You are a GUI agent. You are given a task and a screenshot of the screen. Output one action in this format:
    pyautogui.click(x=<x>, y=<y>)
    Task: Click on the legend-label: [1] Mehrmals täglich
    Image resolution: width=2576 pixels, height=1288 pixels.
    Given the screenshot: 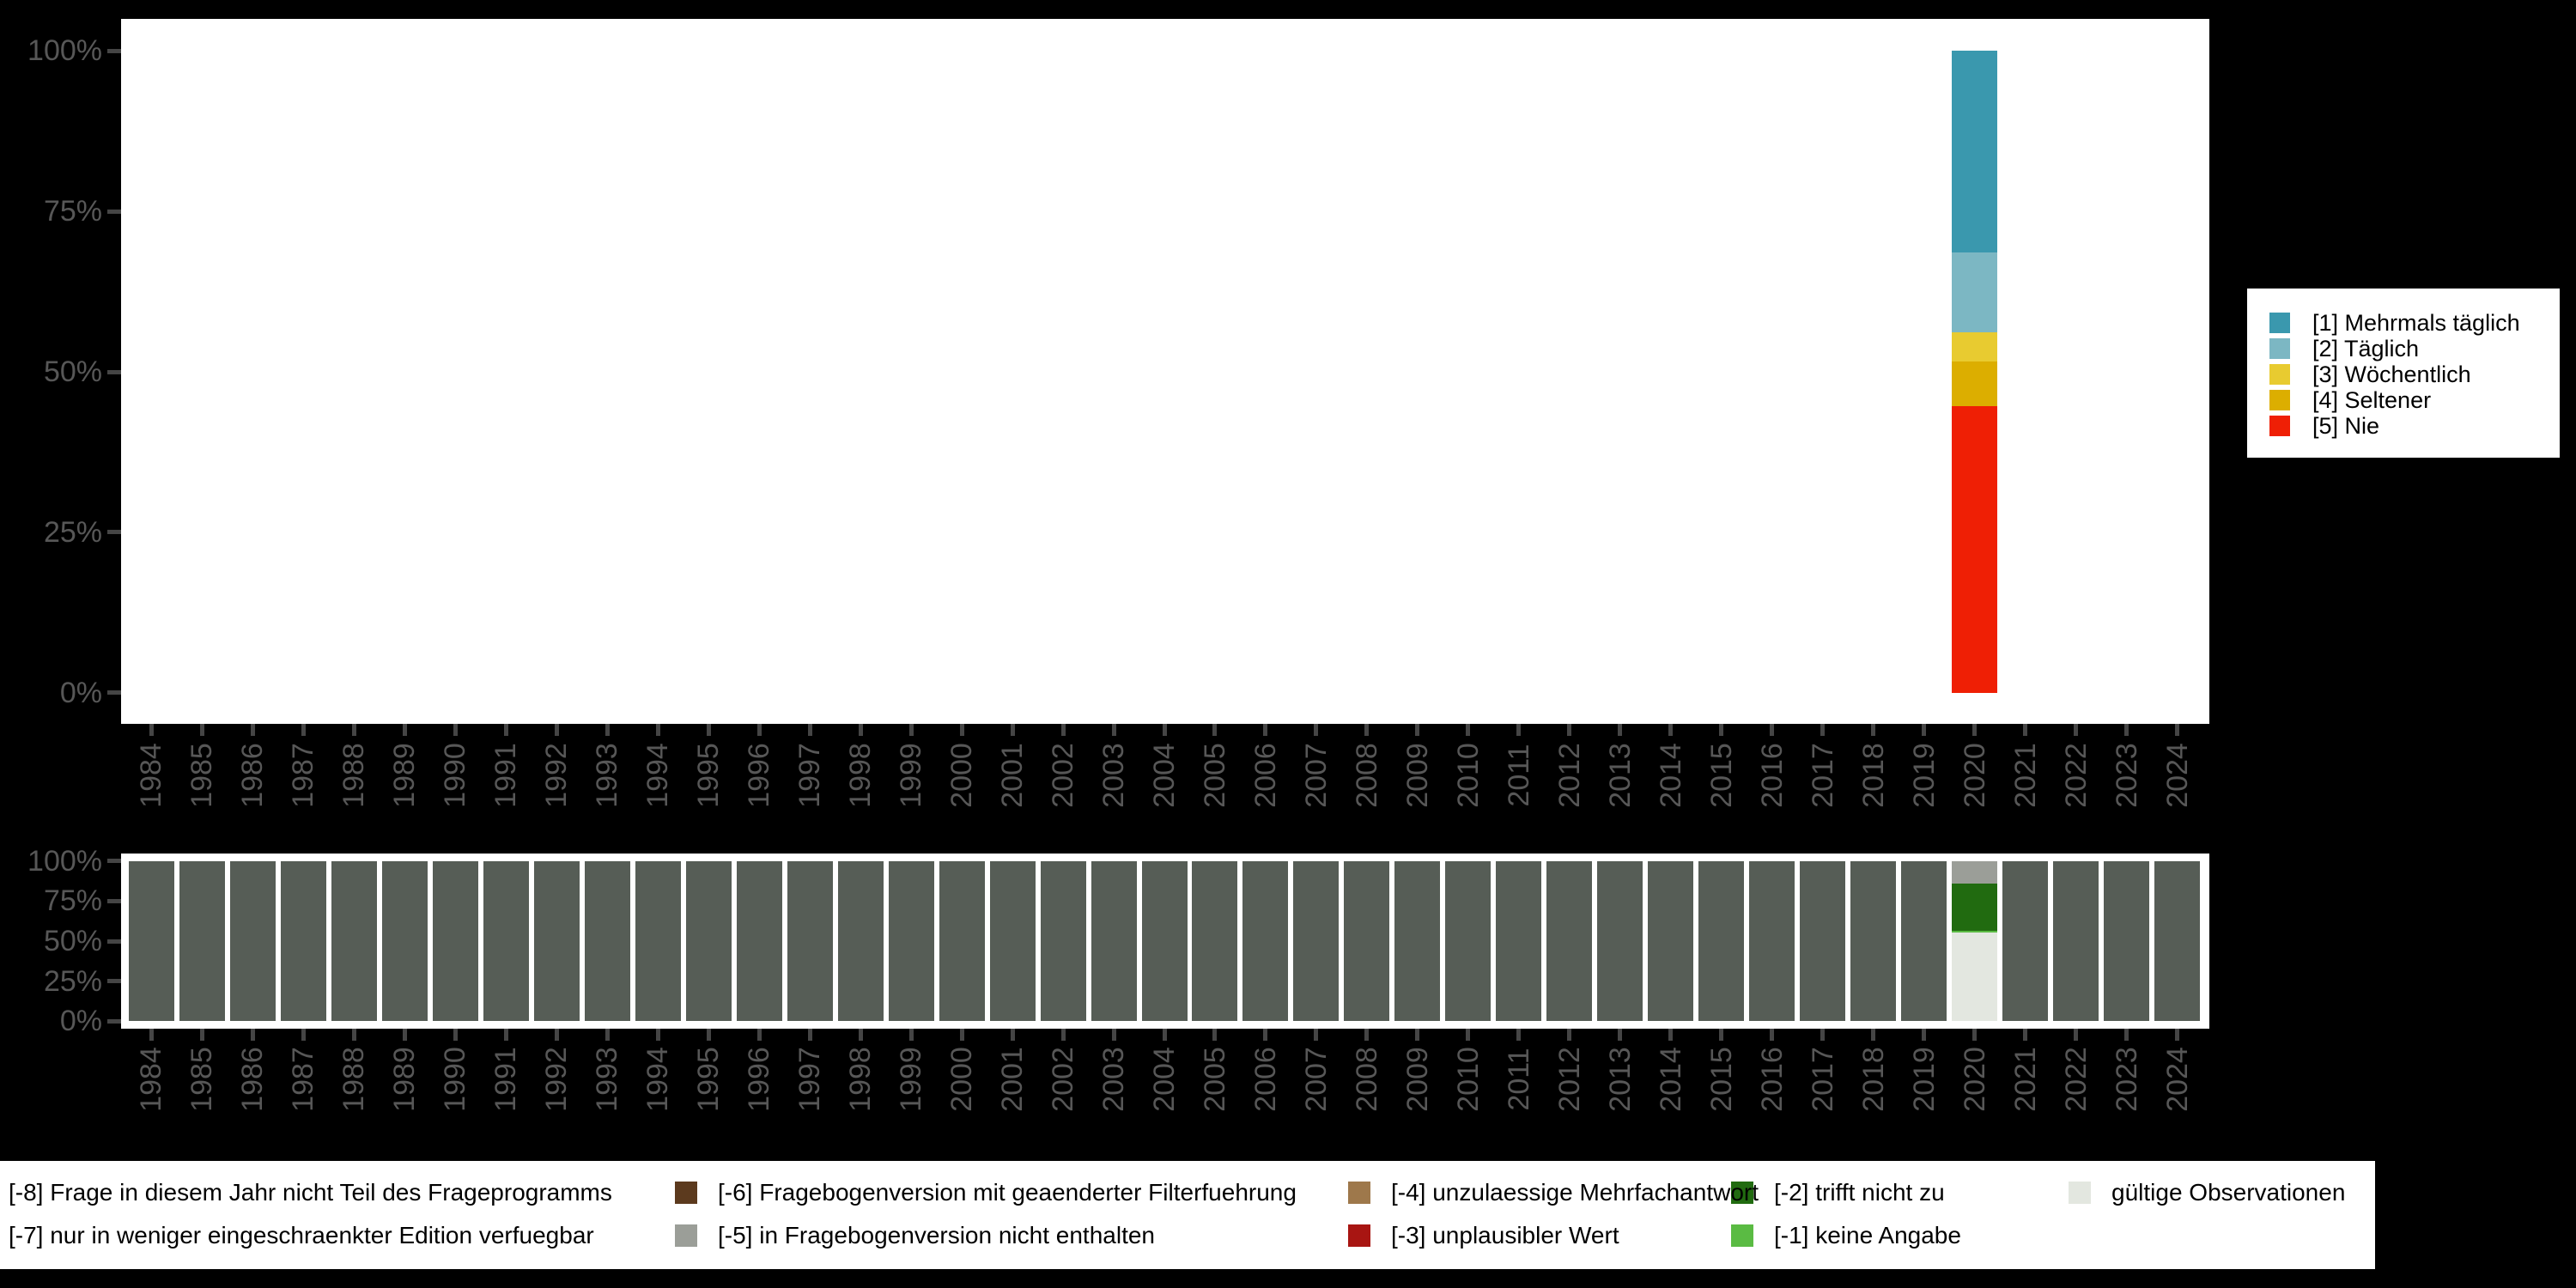 What is the action you would take?
    pyautogui.click(x=2416, y=323)
    